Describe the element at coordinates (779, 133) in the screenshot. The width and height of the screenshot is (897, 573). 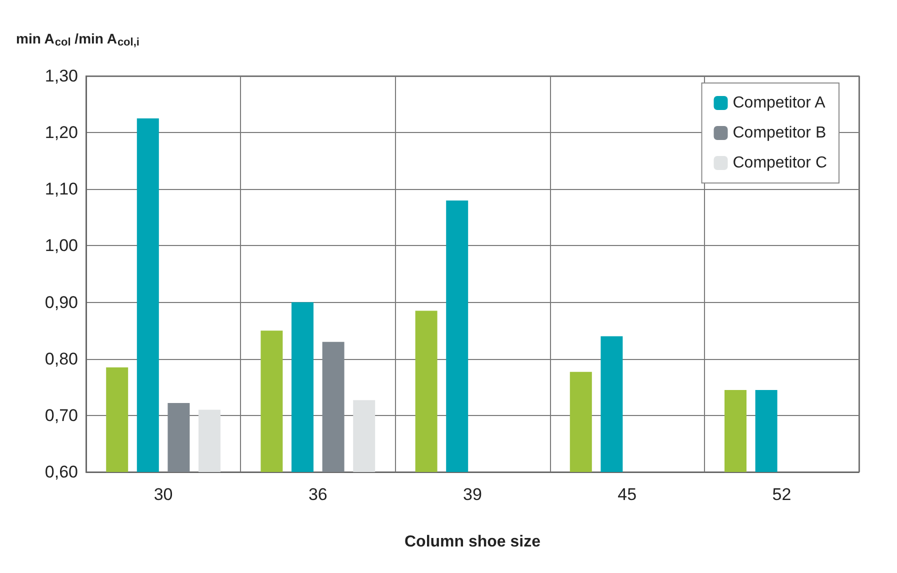
I see `legend-label: Competitor B` at that location.